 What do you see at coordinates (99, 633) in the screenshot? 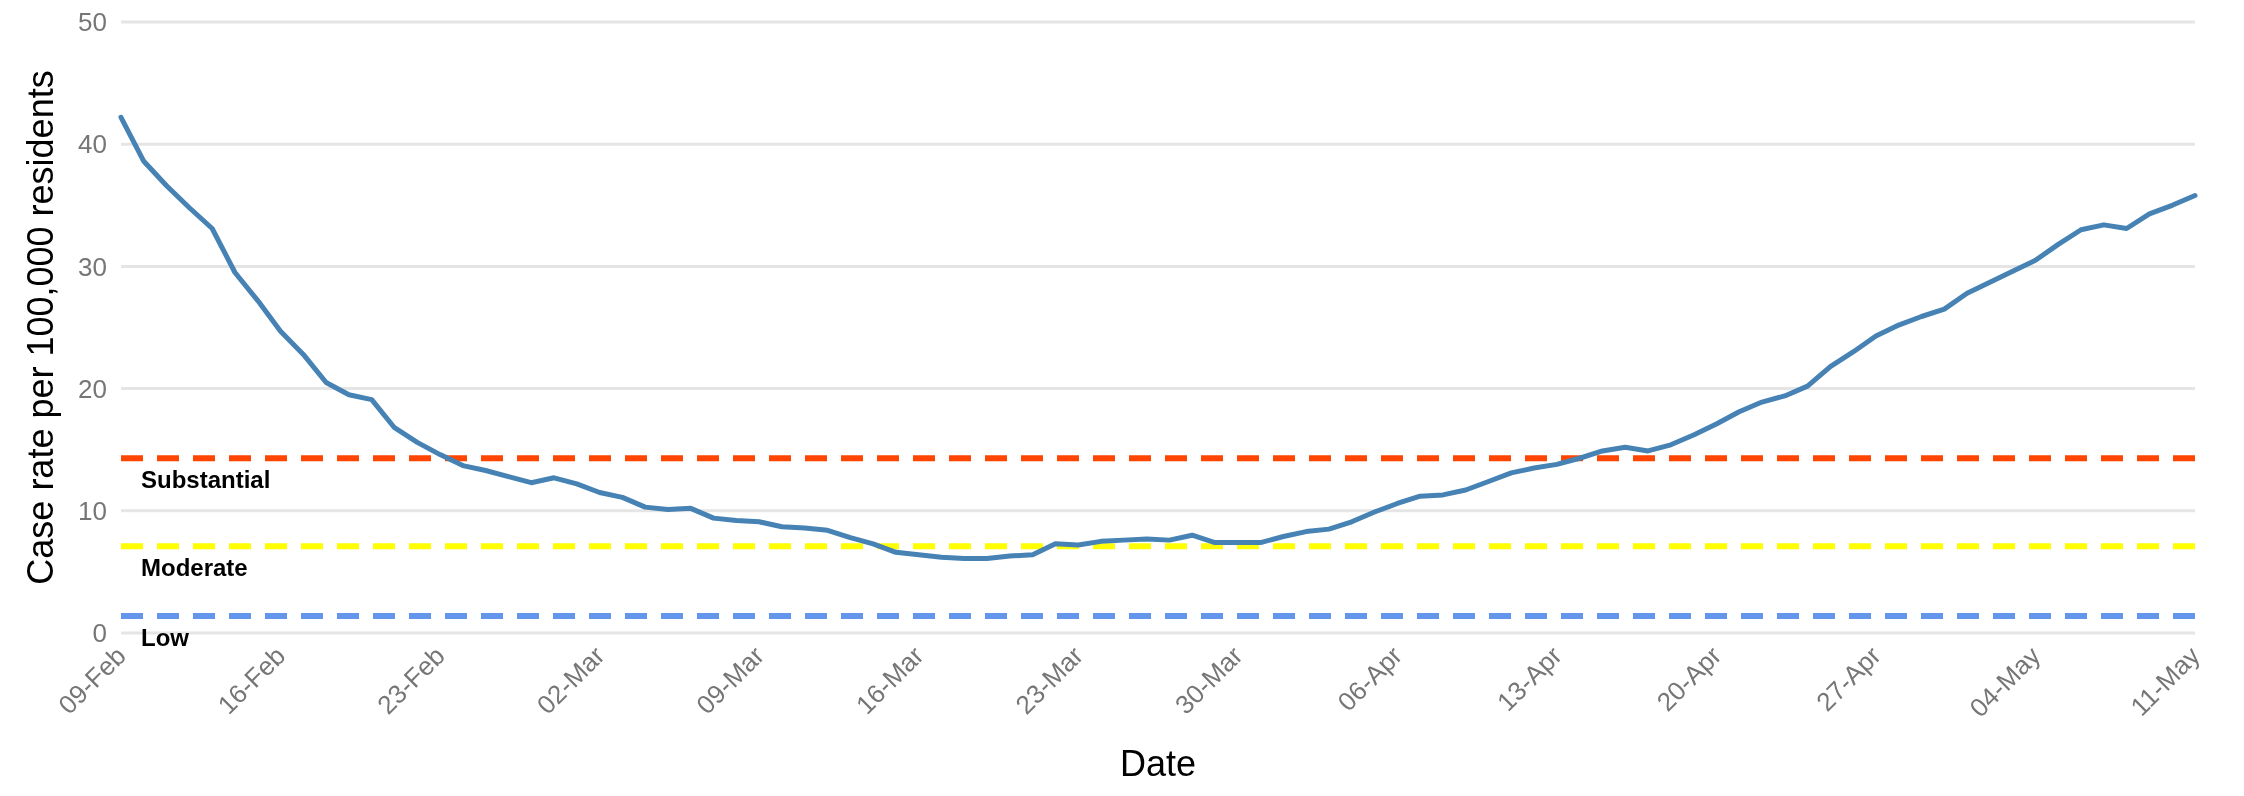
I see `y-tick-label: 0` at bounding box center [99, 633].